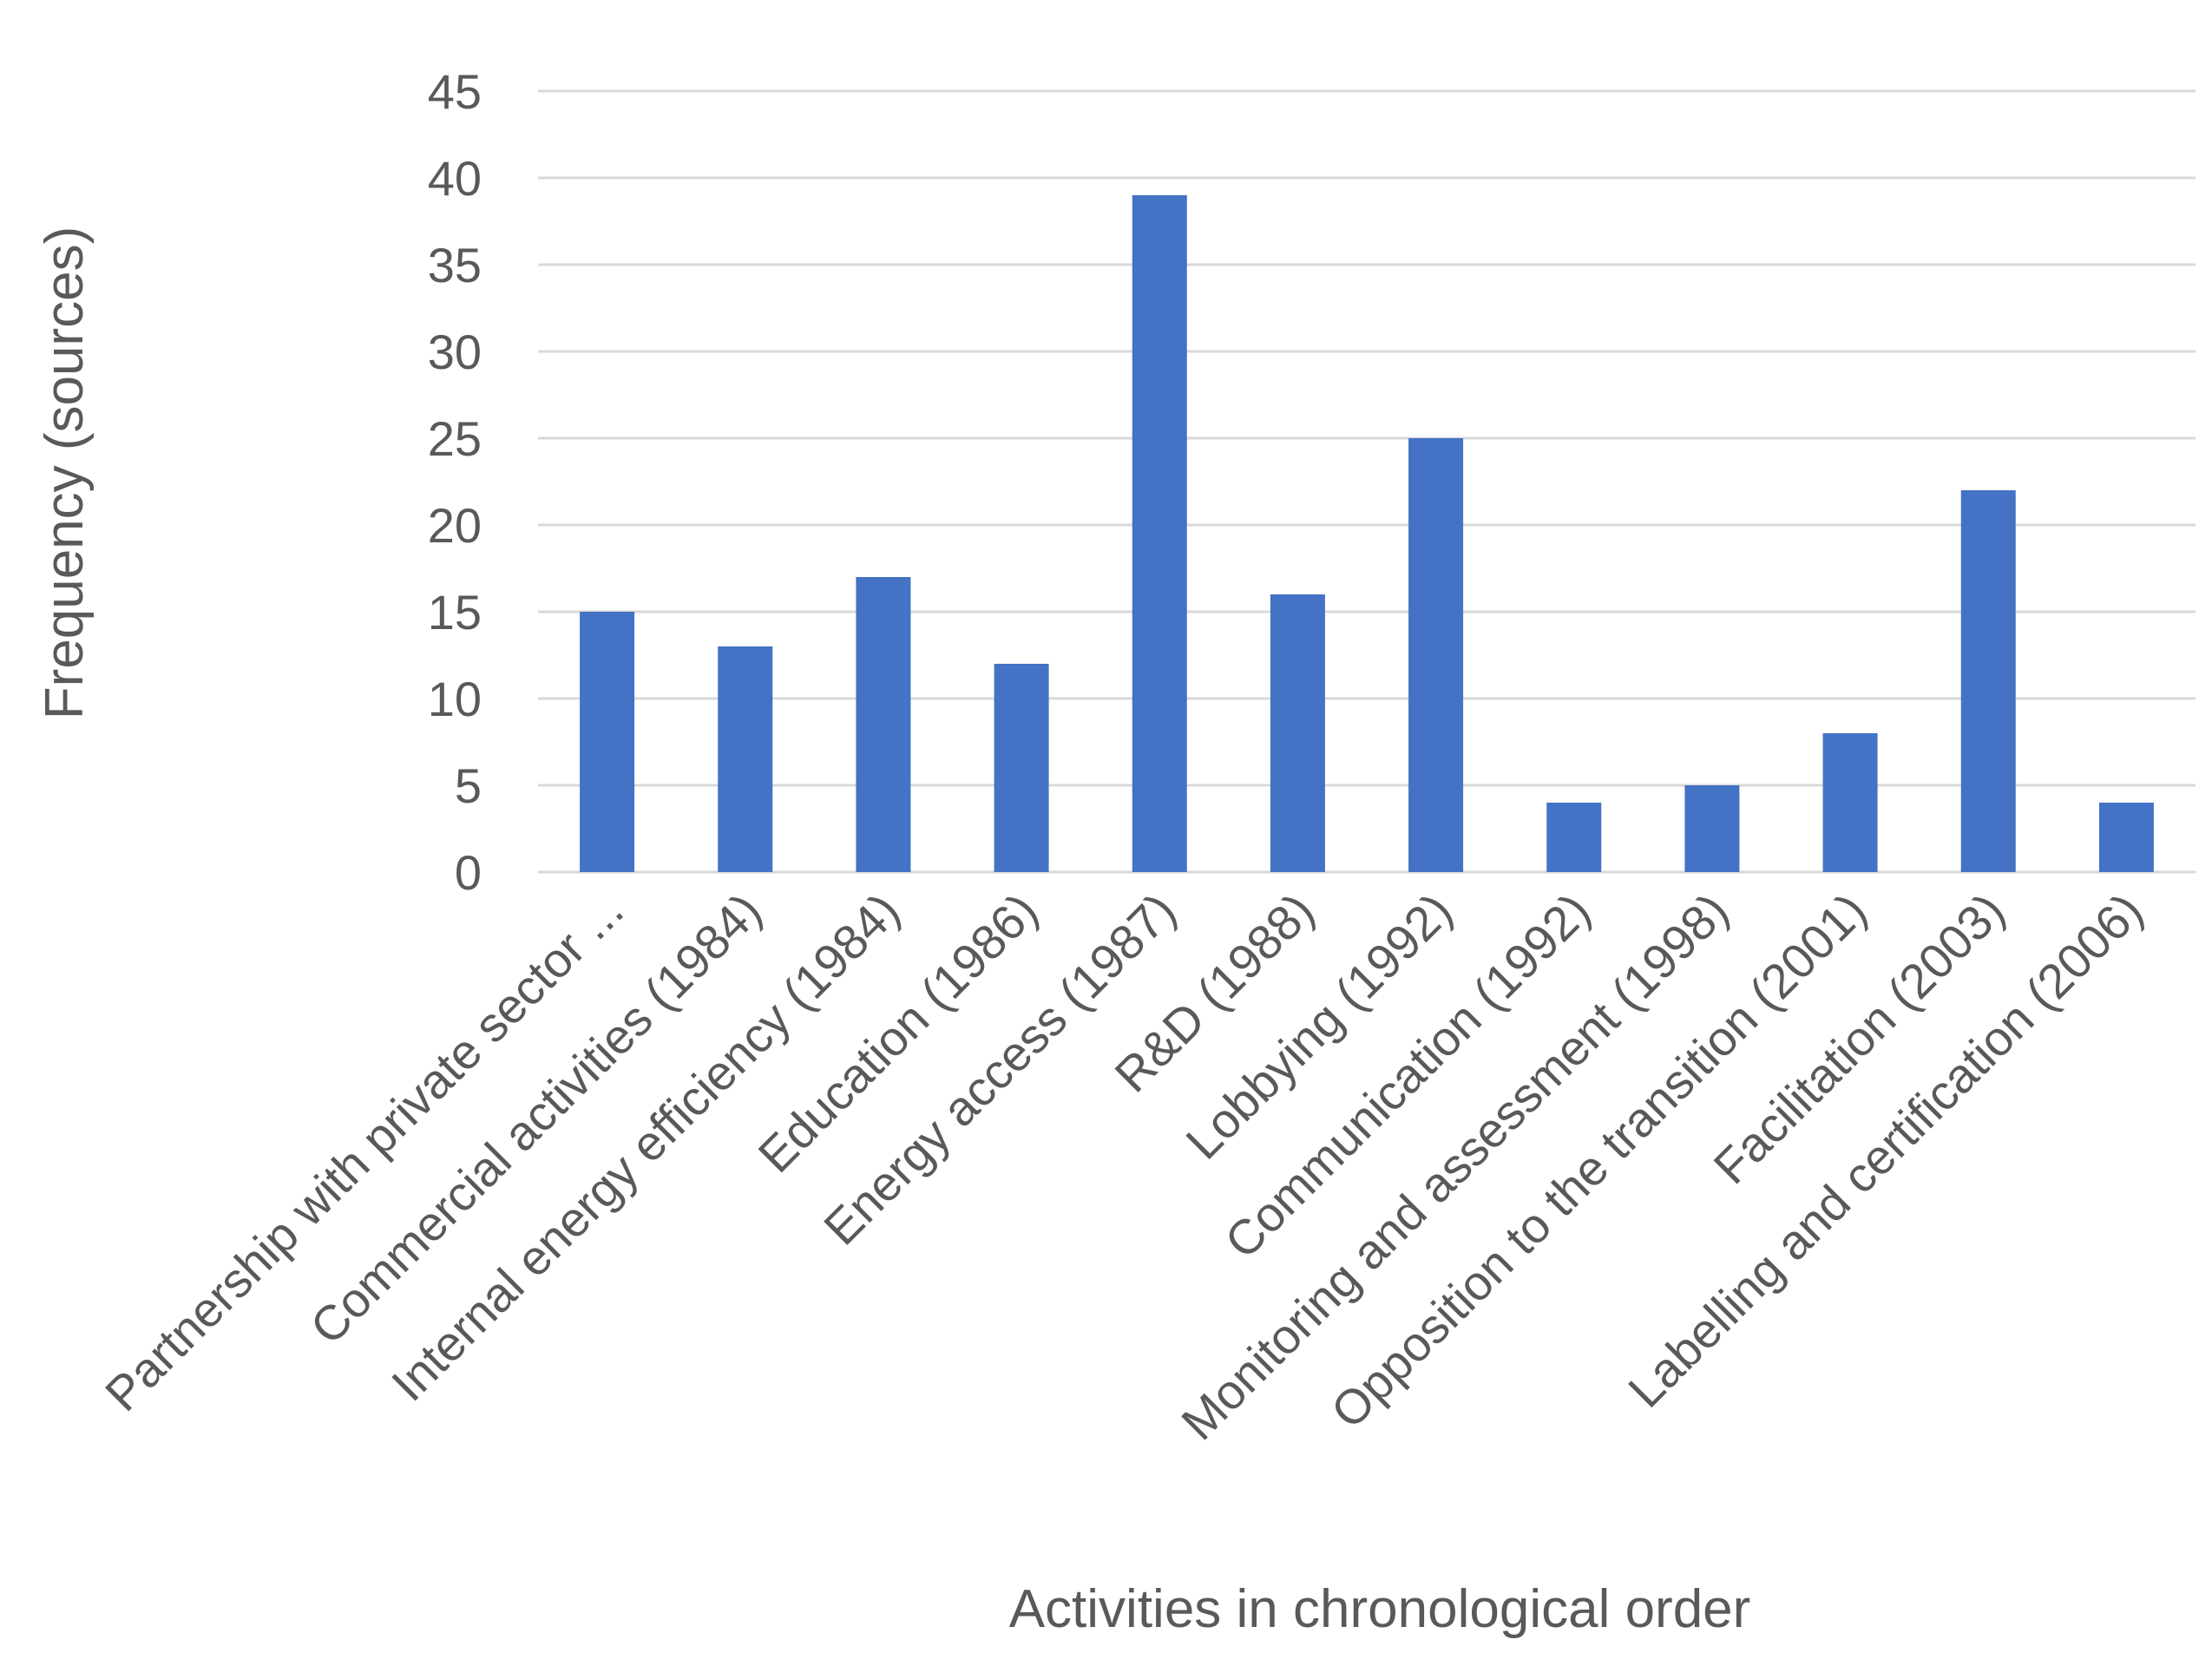 This screenshot has height=1653, width=2212. What do you see at coordinates (455, 438) in the screenshot?
I see `y-tick-label: 25` at bounding box center [455, 438].